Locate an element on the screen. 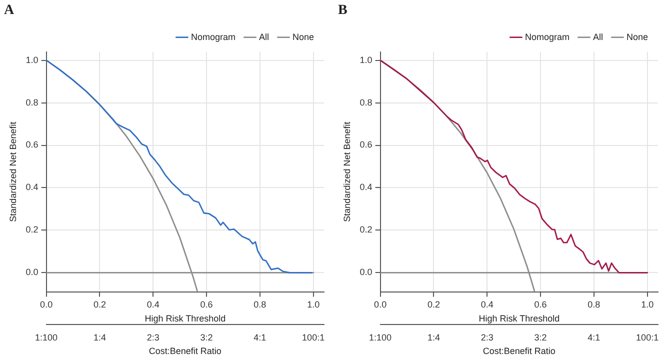 The width and height of the screenshot is (669, 359). chart-title: B is located at coordinates (343, 10).